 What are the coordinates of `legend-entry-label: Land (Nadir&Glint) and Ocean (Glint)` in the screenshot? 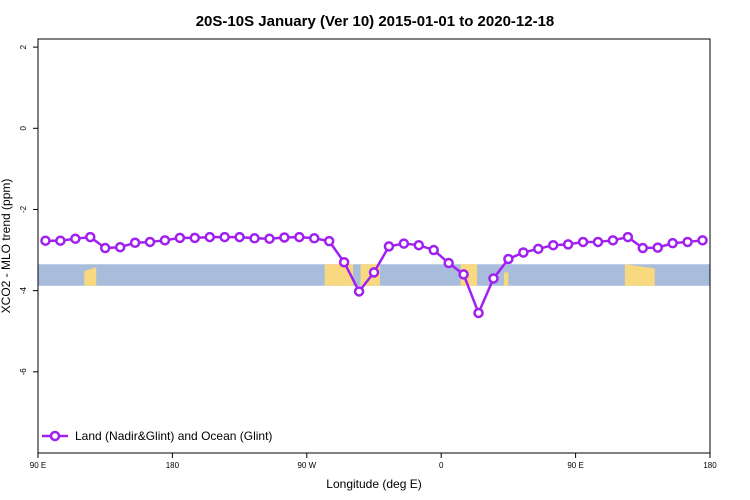 It's located at (173, 436).